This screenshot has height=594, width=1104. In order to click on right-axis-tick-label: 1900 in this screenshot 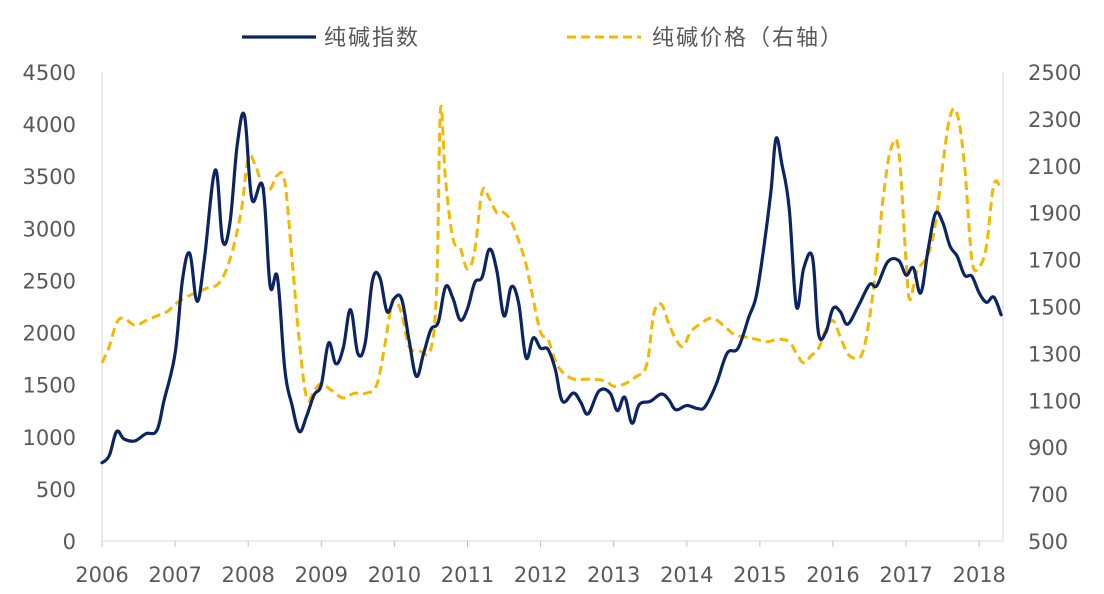, I will do `click(1054, 214)`.